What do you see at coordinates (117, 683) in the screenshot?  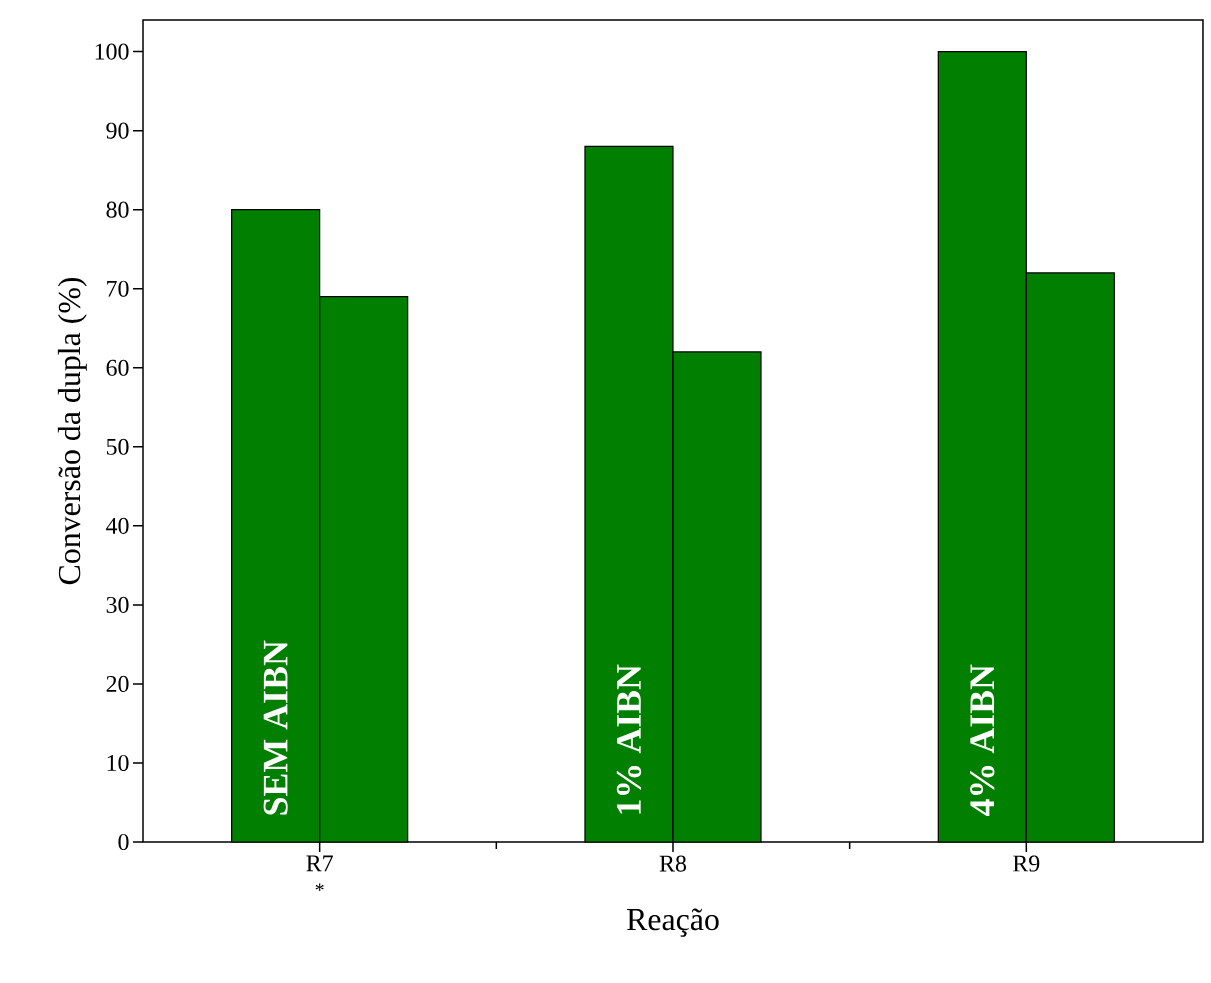 I see `y-tick-label: 20` at bounding box center [117, 683].